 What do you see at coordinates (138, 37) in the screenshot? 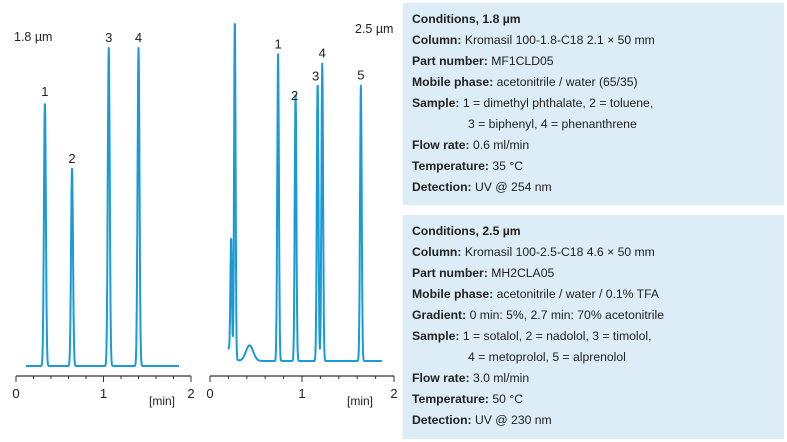
I see `chart-1-peak-label-4: 4` at bounding box center [138, 37].